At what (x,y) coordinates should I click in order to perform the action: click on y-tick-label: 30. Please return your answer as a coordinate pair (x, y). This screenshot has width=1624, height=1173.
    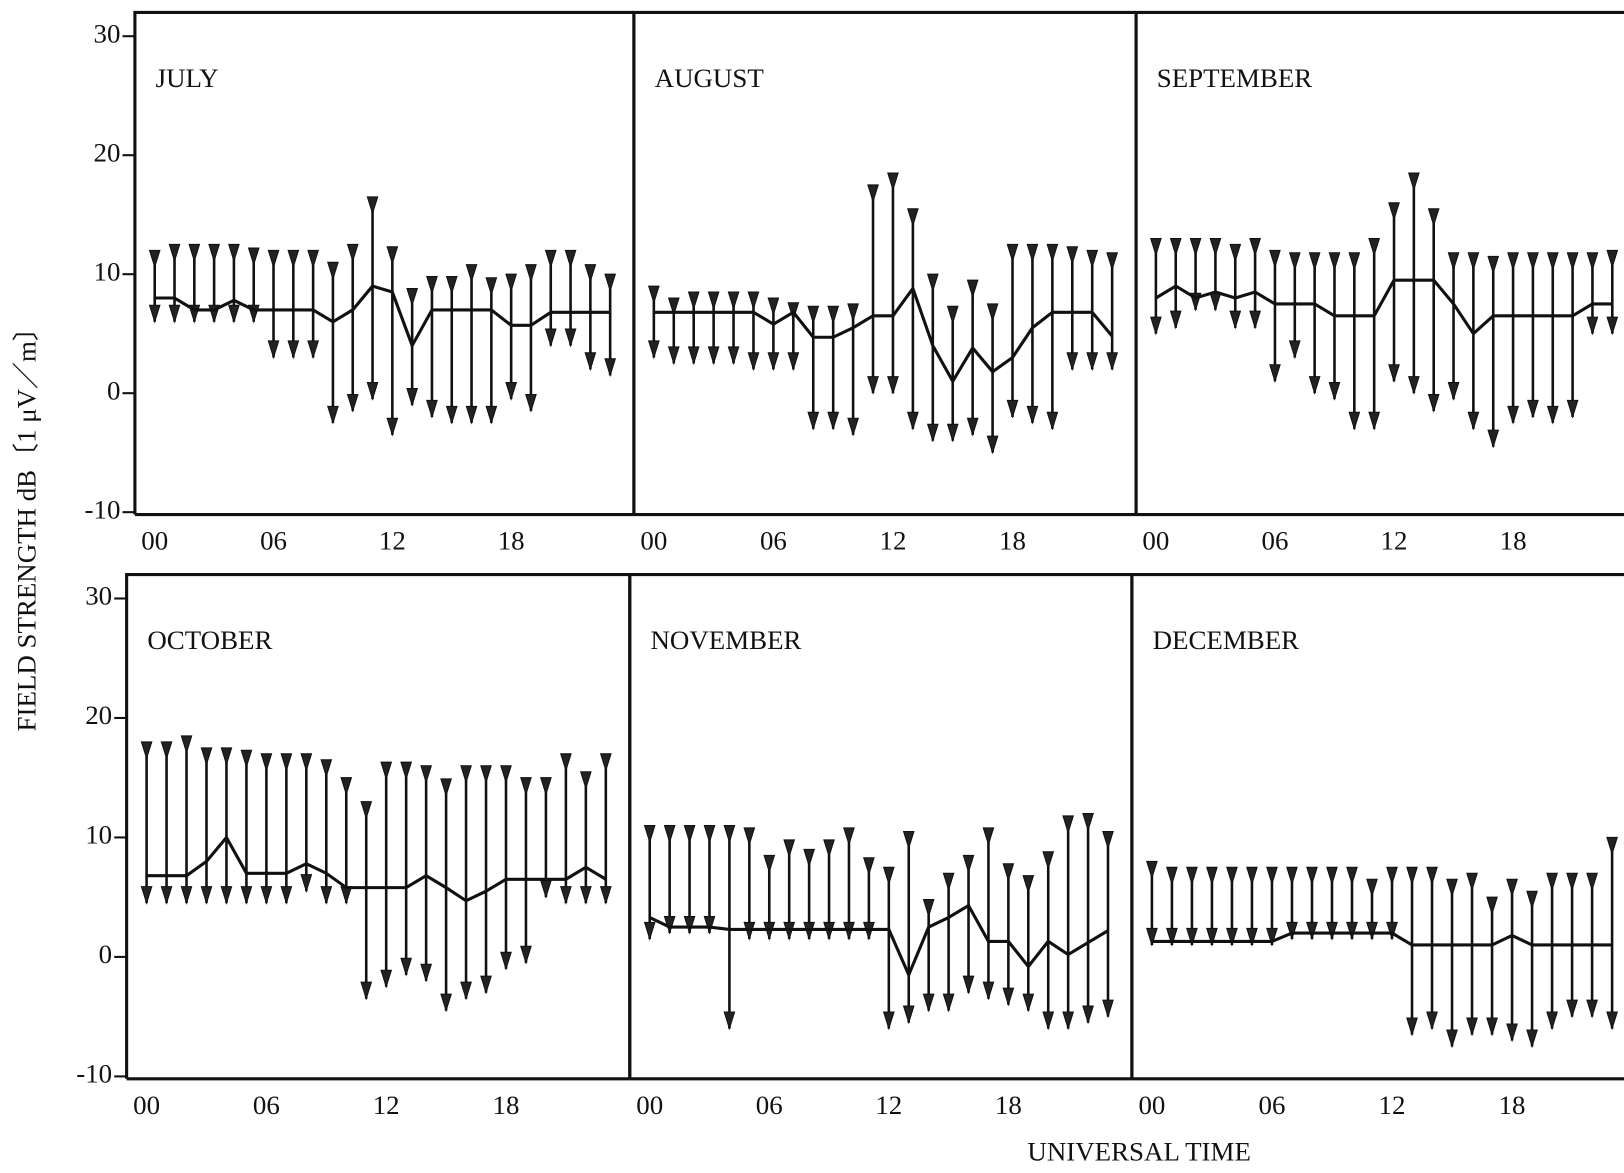
    Looking at the image, I should click on (98, 596).